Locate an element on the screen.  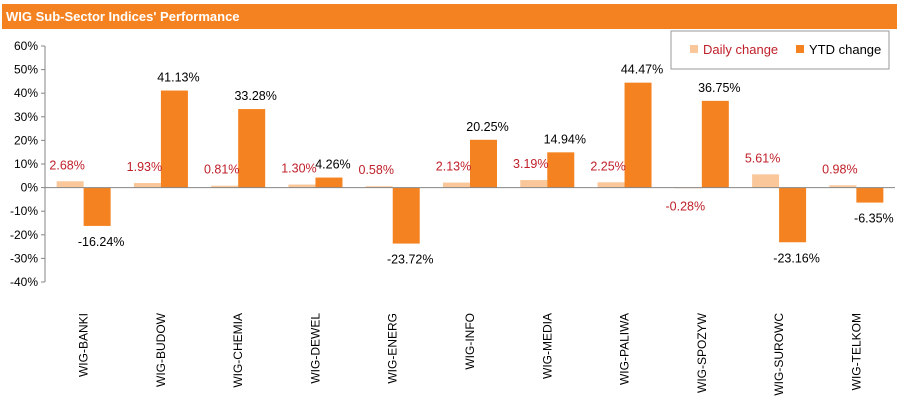
data-label-daily: 1.93% is located at coordinates (144, 167).